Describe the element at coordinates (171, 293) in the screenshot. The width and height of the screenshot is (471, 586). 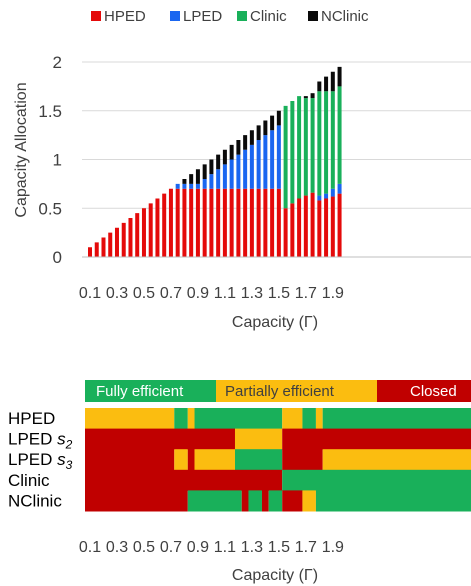
I see `x-tick-label: 0.7` at that location.